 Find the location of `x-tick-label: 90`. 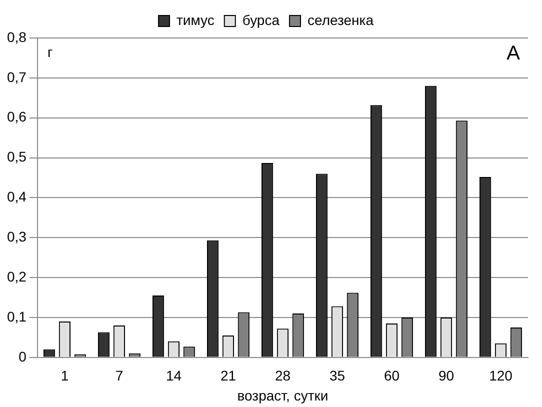

x-tick-label: 90 is located at coordinates (446, 376).